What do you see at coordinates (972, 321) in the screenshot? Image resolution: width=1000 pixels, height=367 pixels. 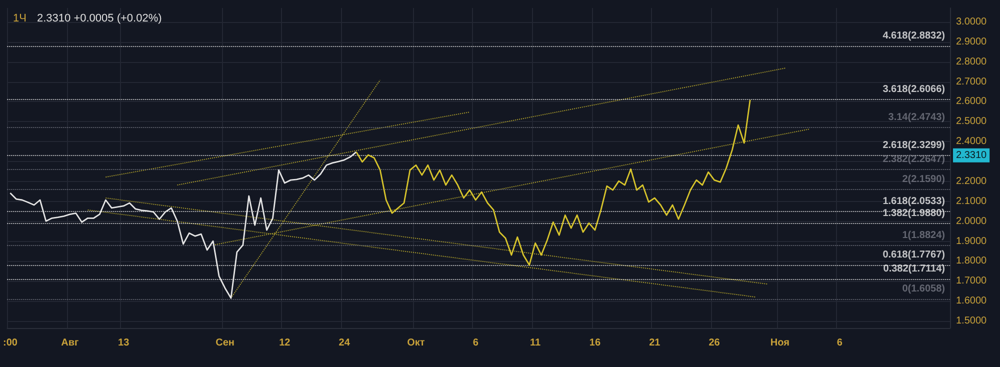 I see `y-tick-label: 1.5000` at bounding box center [972, 321].